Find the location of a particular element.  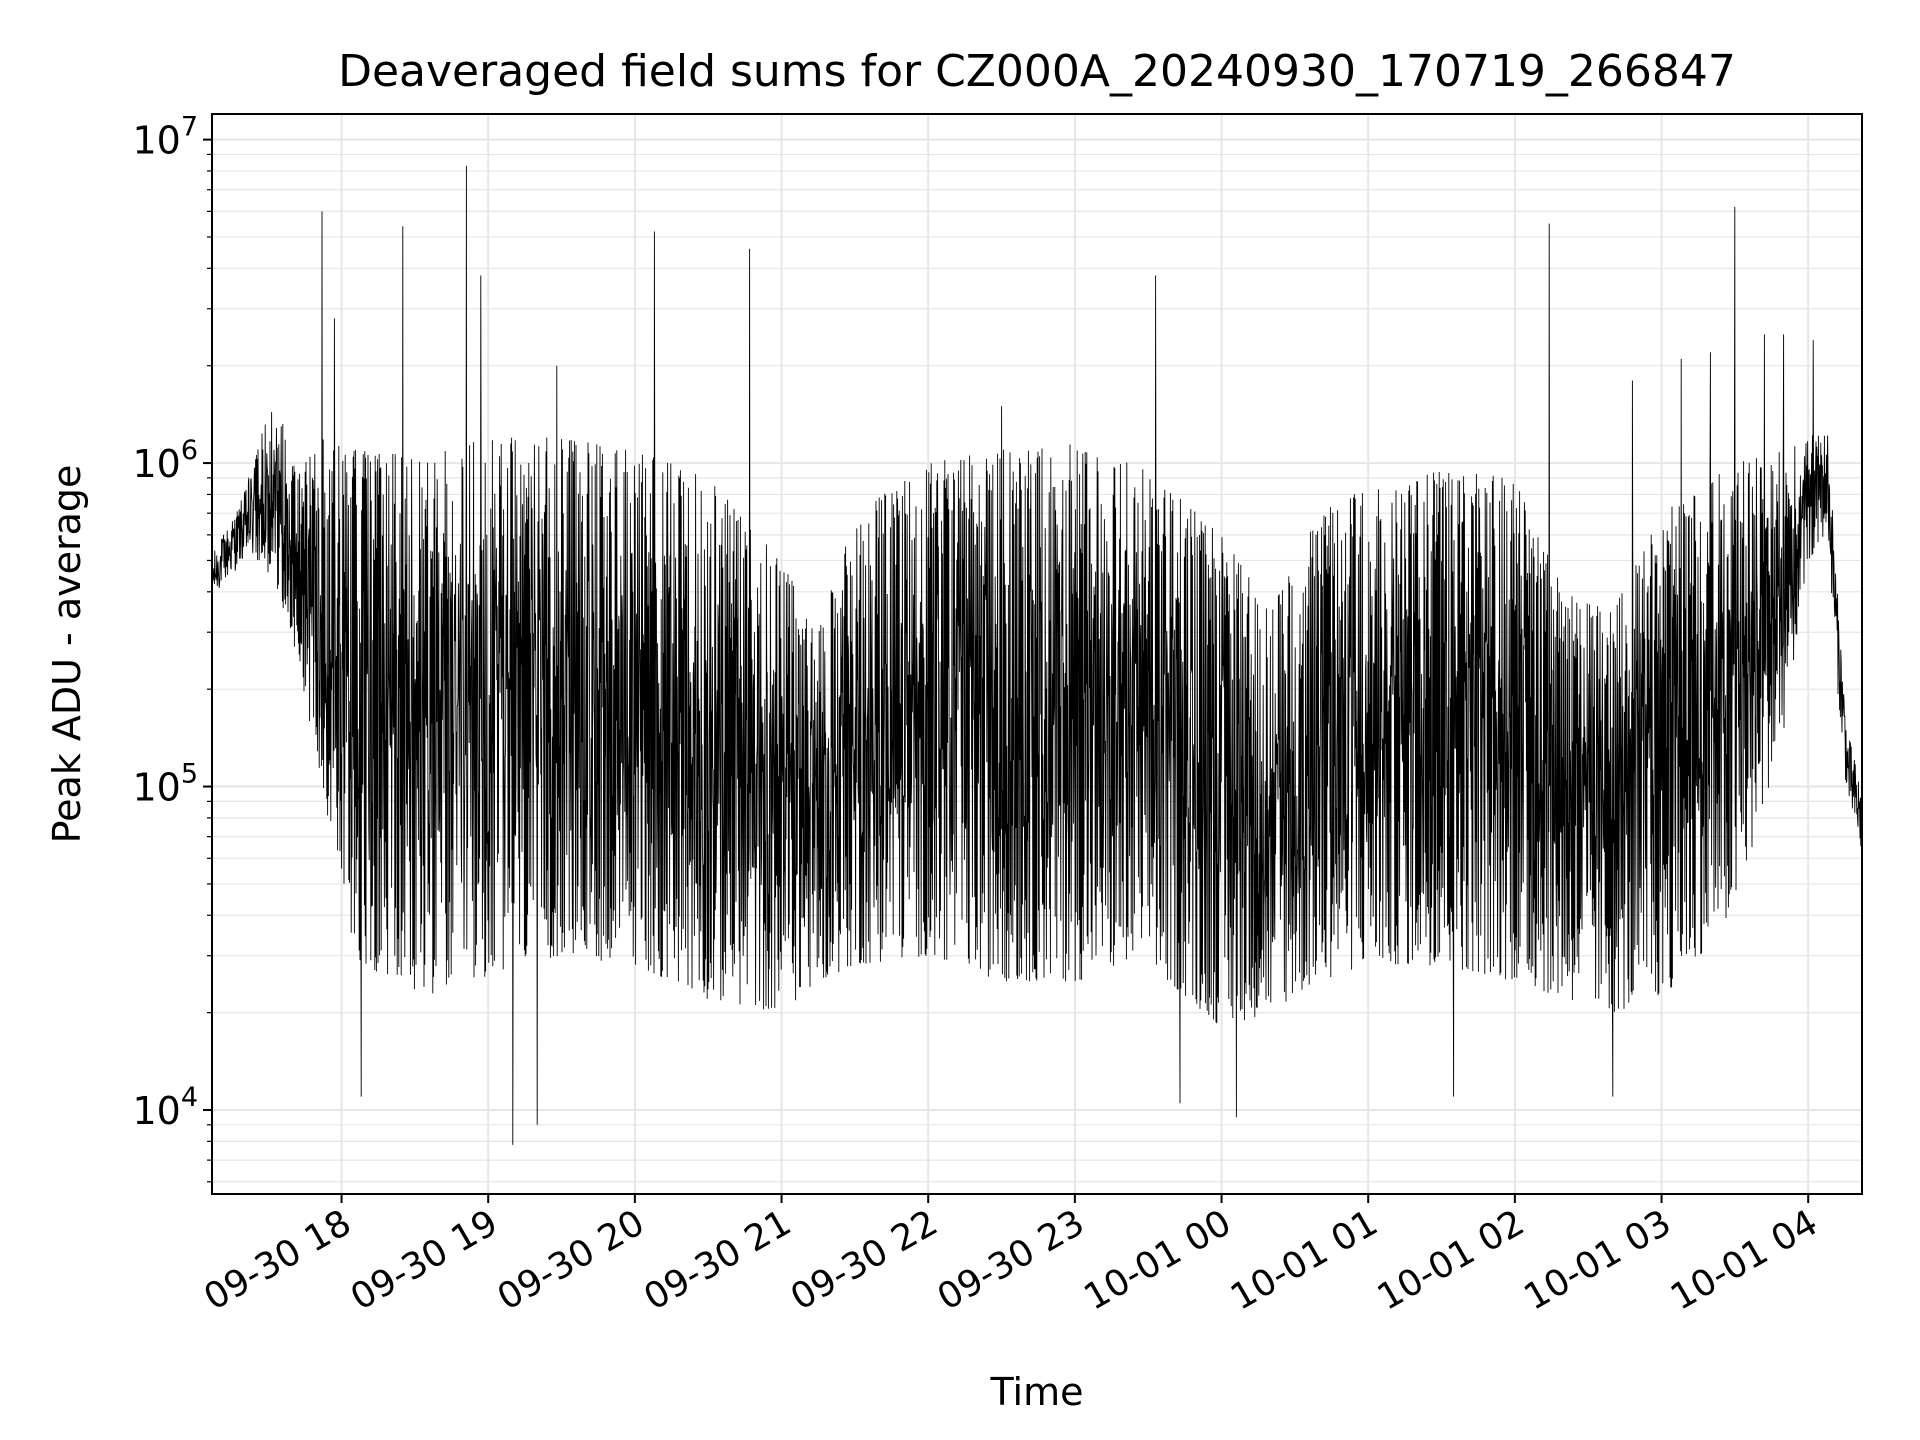

x-axis-label: Time is located at coordinates (1037, 1392).